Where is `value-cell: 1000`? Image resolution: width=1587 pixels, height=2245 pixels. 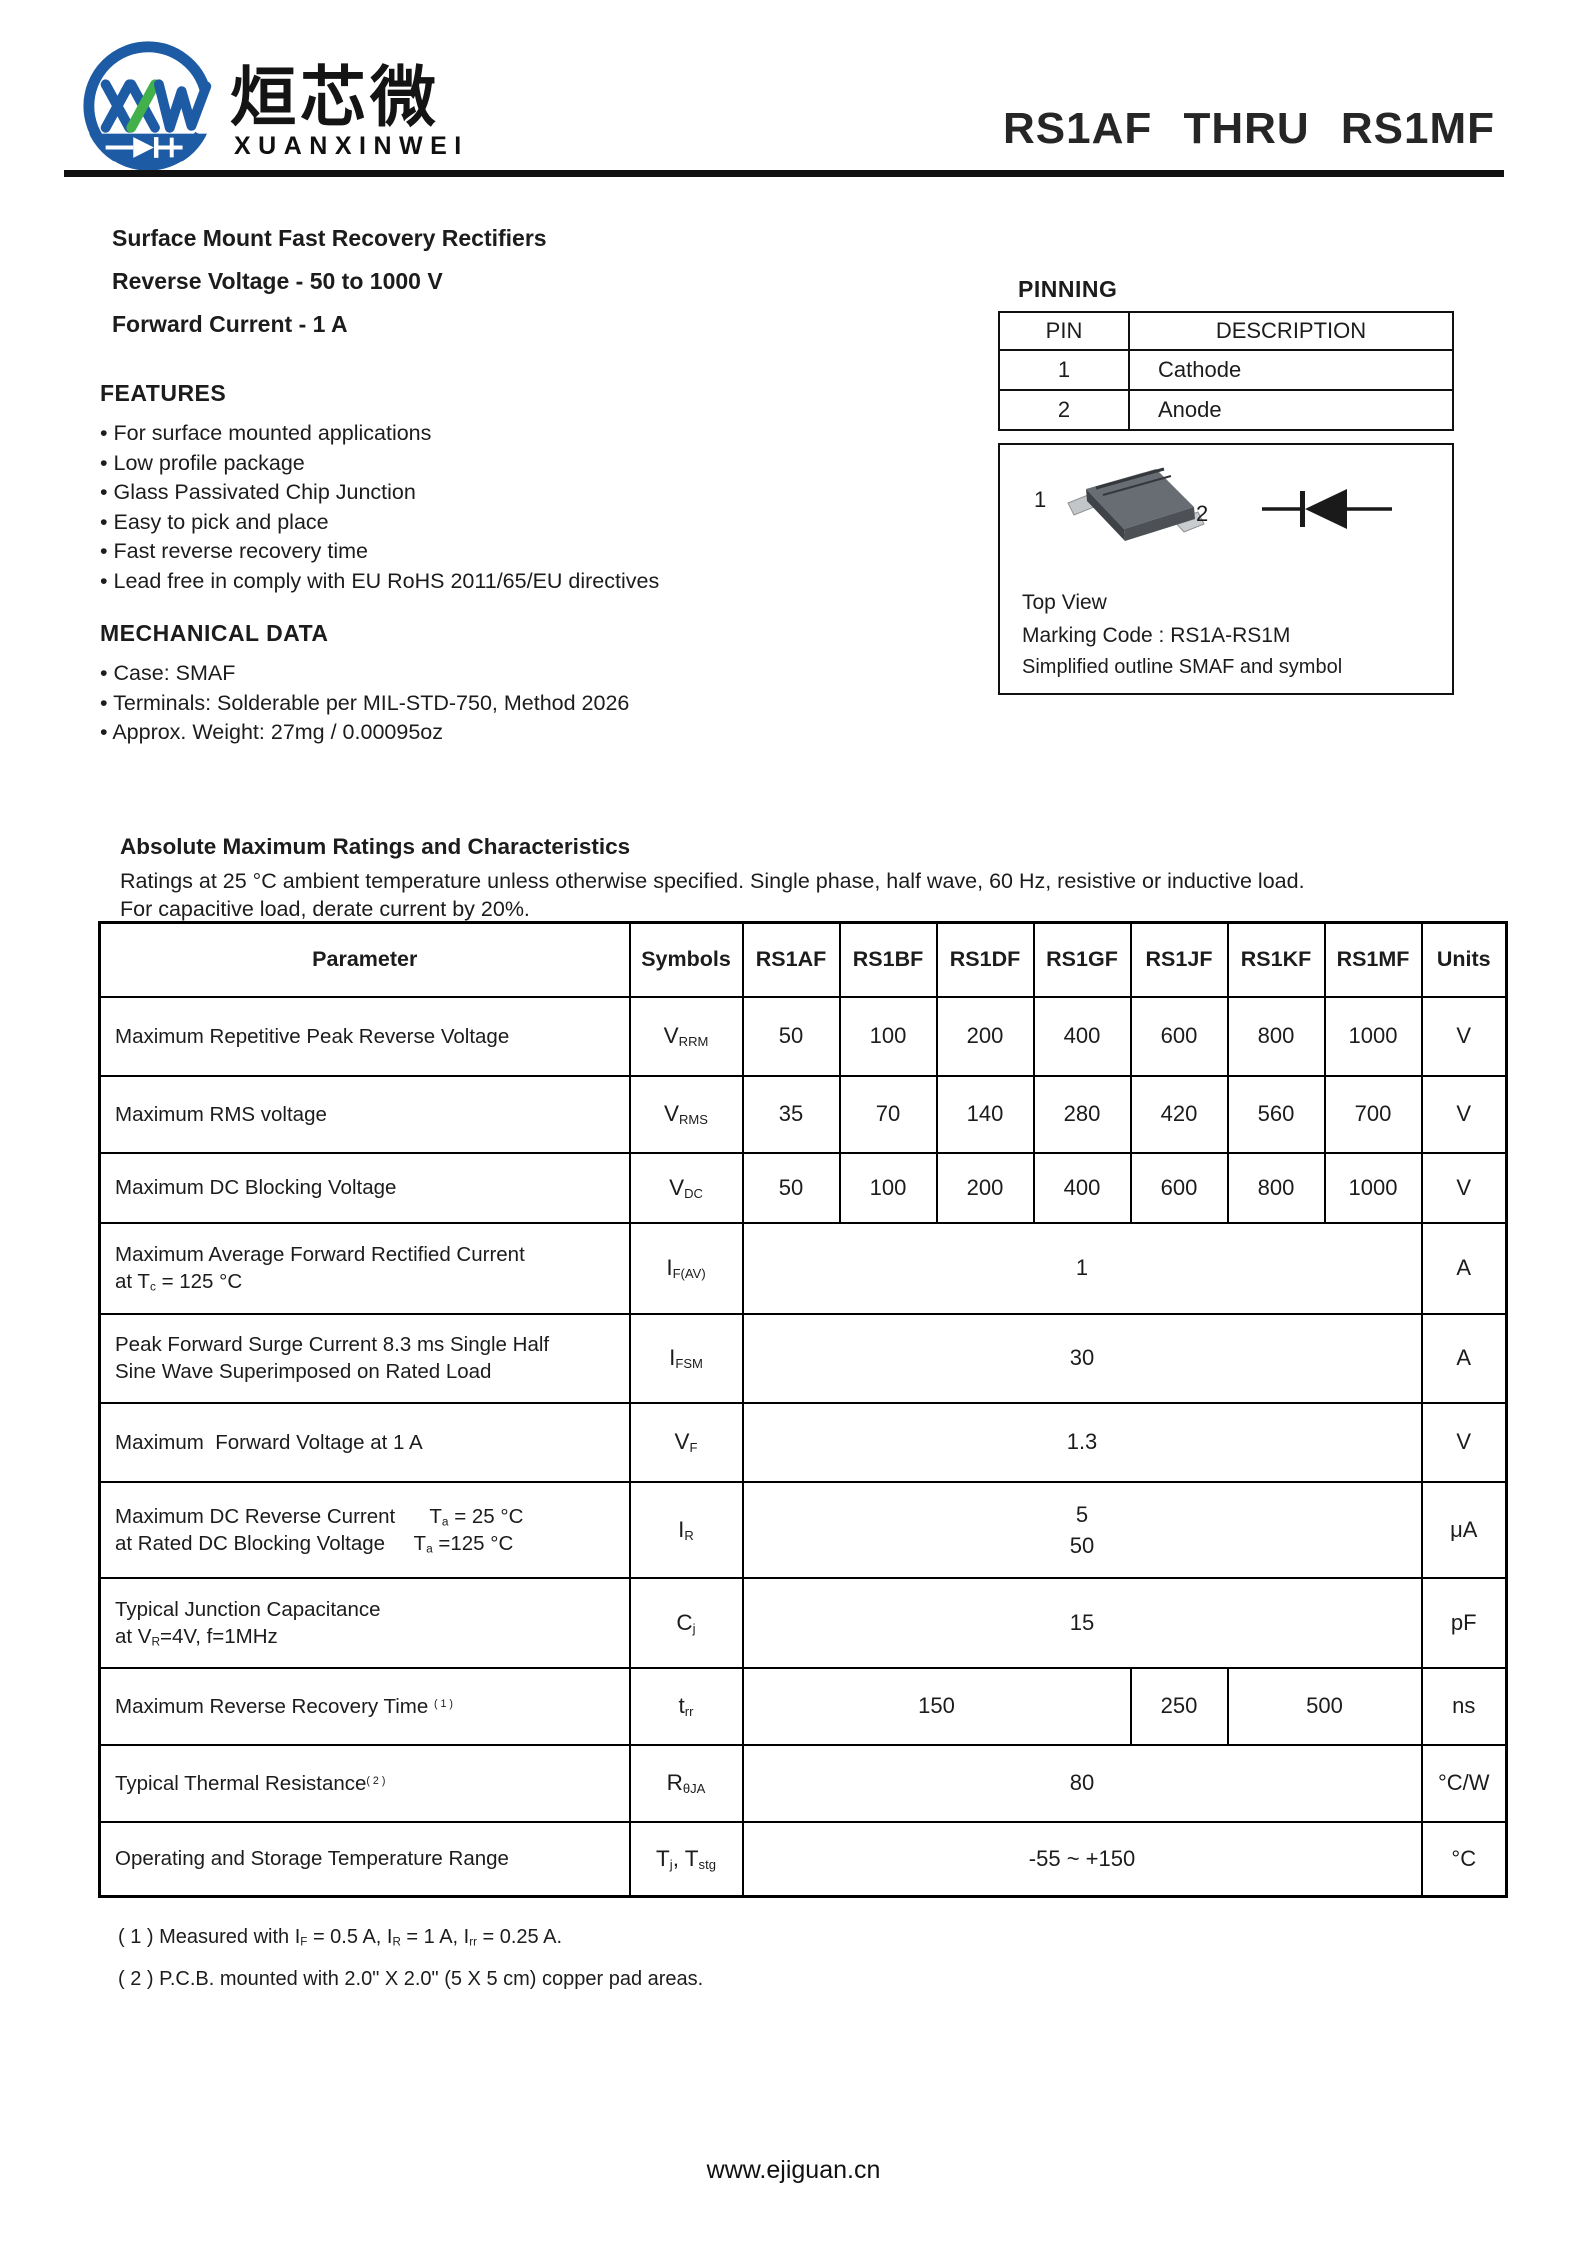
value-cell: 1000 is located at coordinates (1373, 1187).